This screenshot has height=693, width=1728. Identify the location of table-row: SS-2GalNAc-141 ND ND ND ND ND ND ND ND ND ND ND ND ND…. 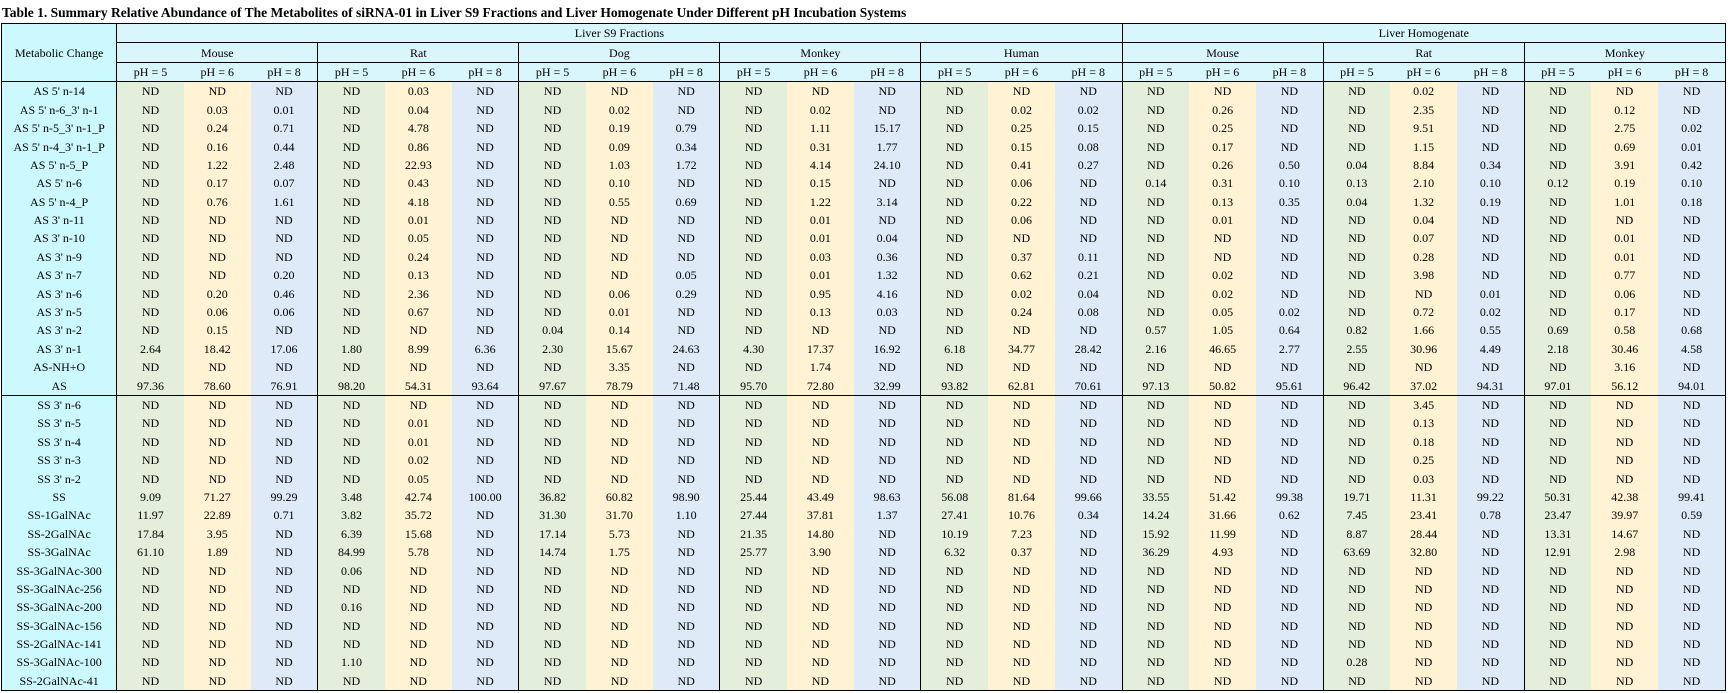
(864, 644).